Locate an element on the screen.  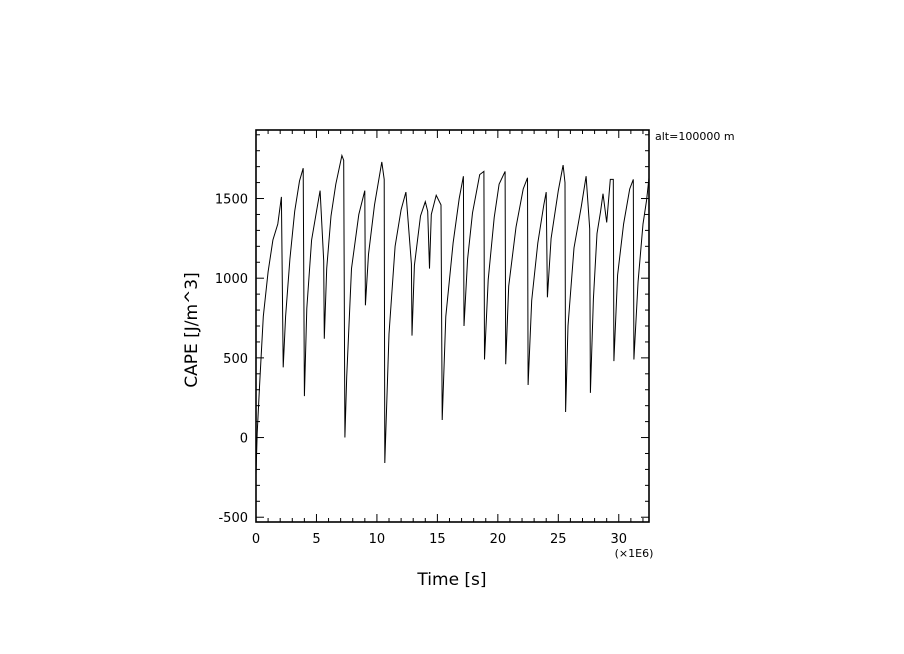
x-tick-label: 10 is located at coordinates (377, 539).